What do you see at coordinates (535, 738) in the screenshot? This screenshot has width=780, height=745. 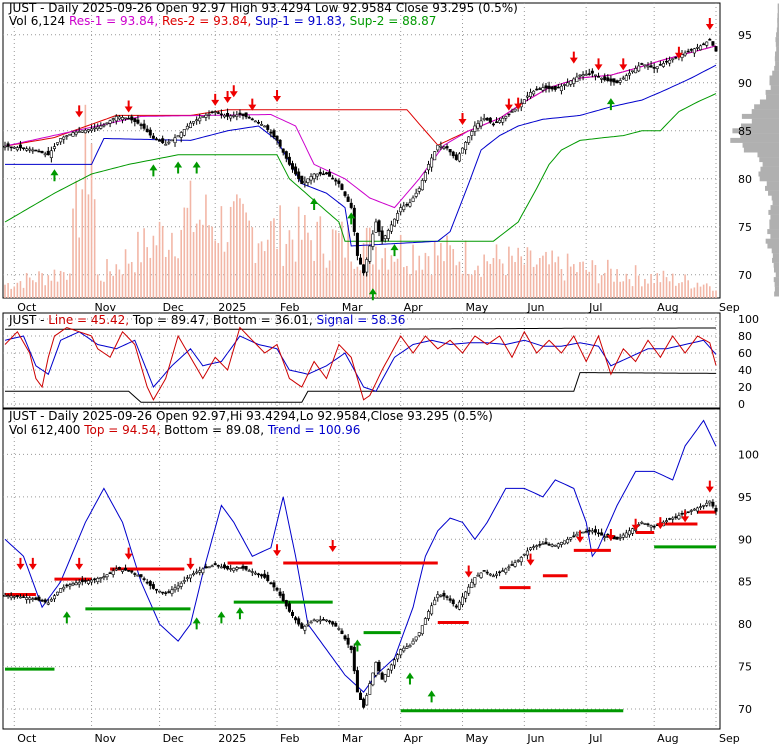 I see `x-tick-label: Jun` at bounding box center [535, 738].